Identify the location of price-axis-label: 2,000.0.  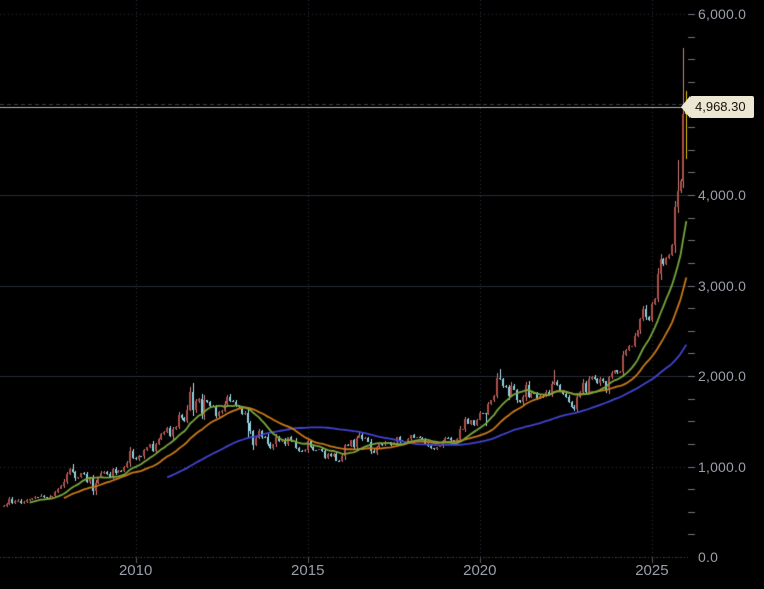
(722, 376).